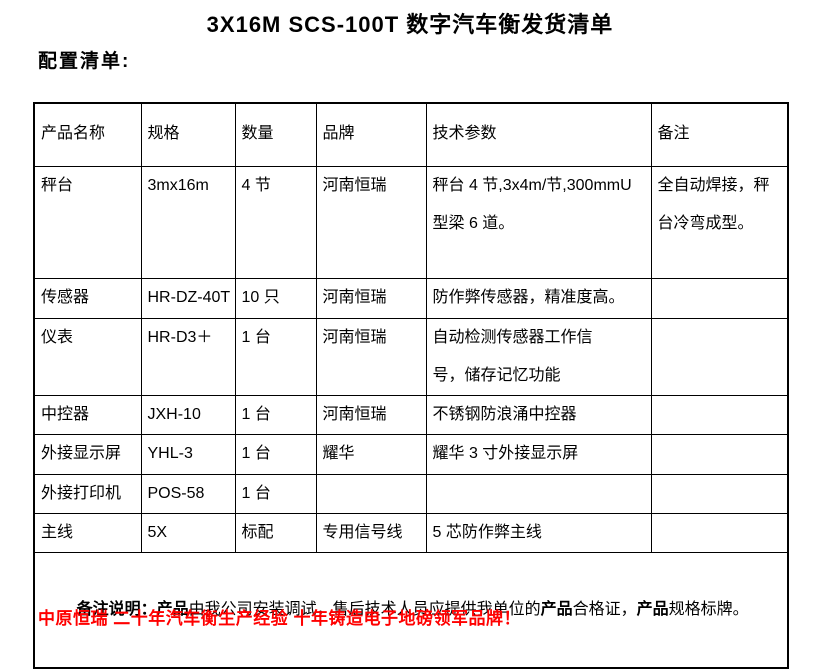 The height and width of the screenshot is (669, 820). Describe the element at coordinates (538, 356) in the screenshot. I see `cell-tech: 自动检测传感器工作信 号，储存记忆功能` at that location.